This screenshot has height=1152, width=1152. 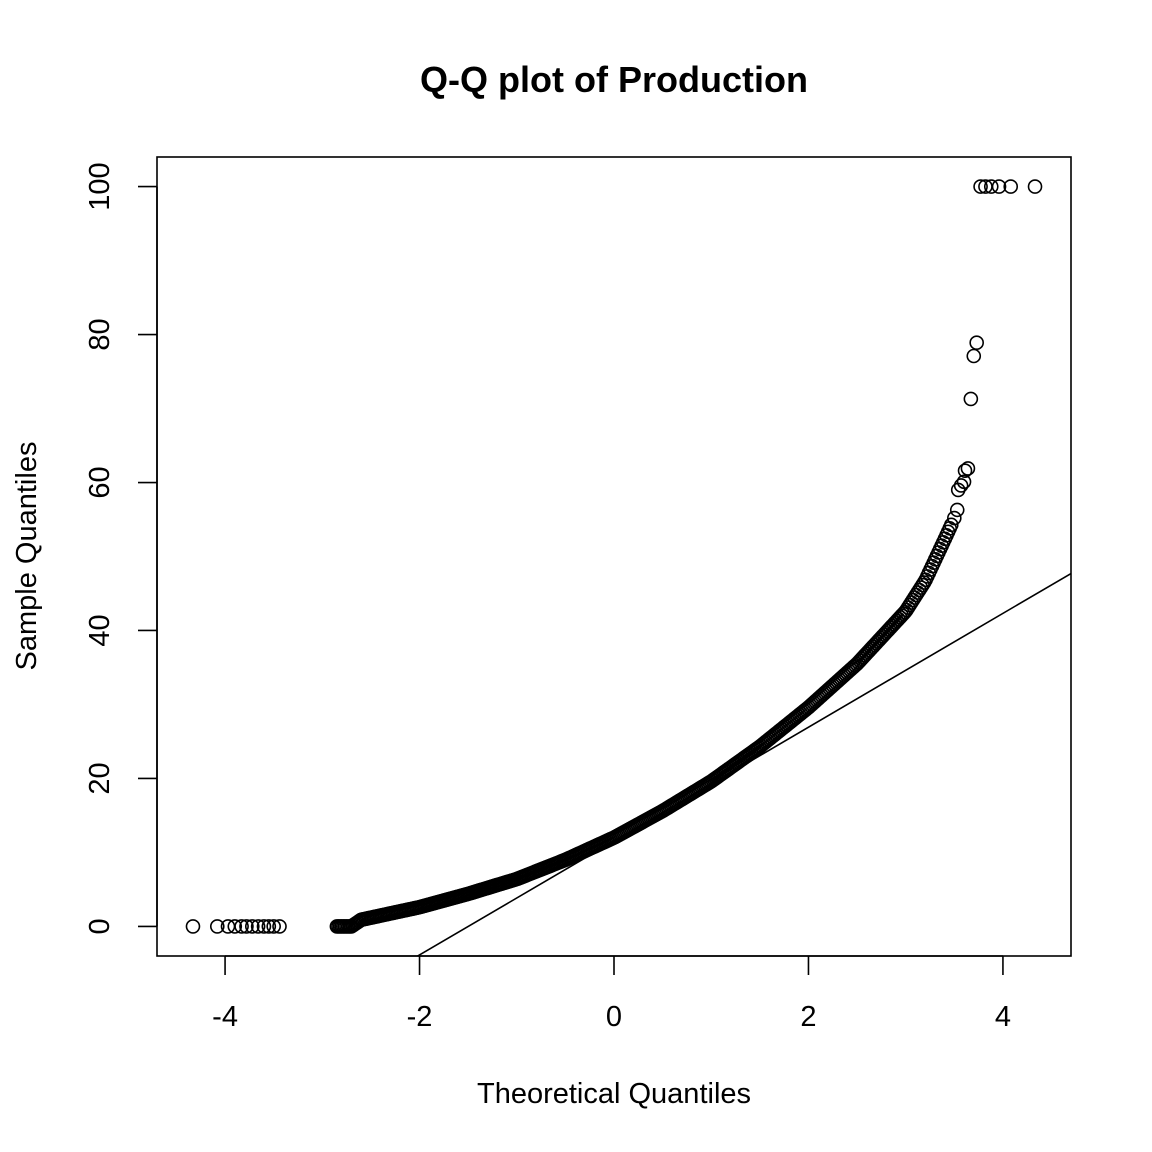 What do you see at coordinates (614, 1017) in the screenshot?
I see `x-tick-label: 0` at bounding box center [614, 1017].